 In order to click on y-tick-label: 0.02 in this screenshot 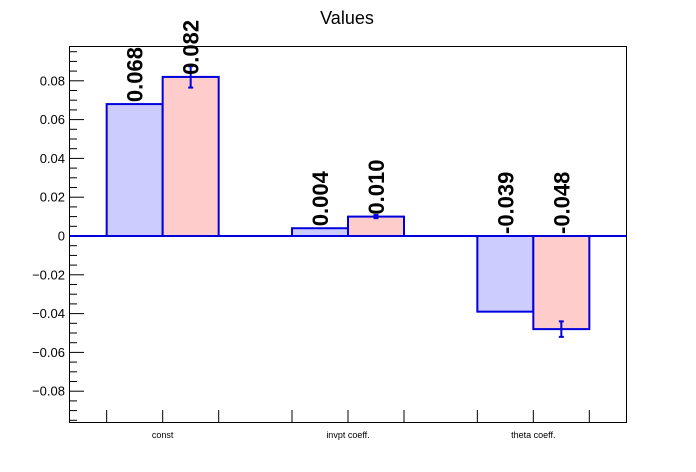, I will do `click(52, 197)`.